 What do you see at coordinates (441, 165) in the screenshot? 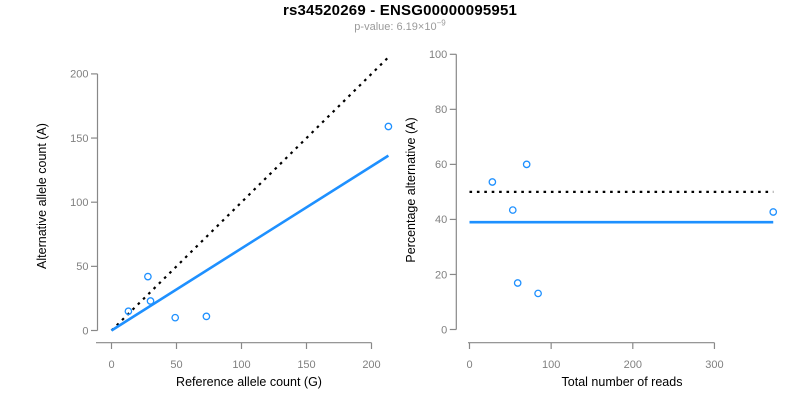
I see `y-tick-label: 60` at bounding box center [441, 165].